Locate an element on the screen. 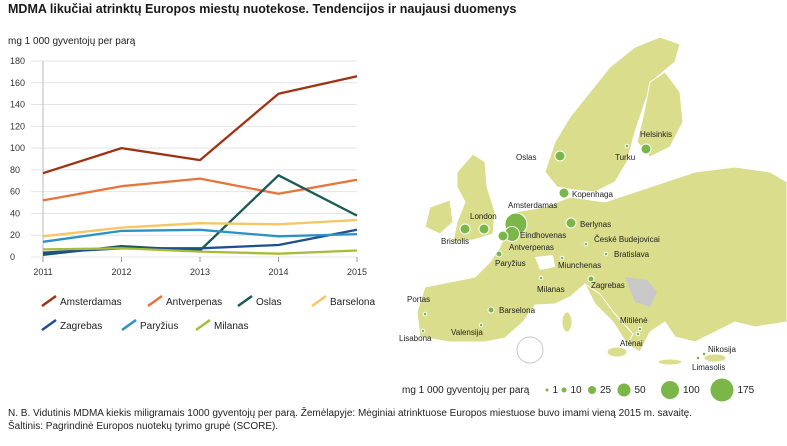  map-switzerland is located at coordinates (545, 262).